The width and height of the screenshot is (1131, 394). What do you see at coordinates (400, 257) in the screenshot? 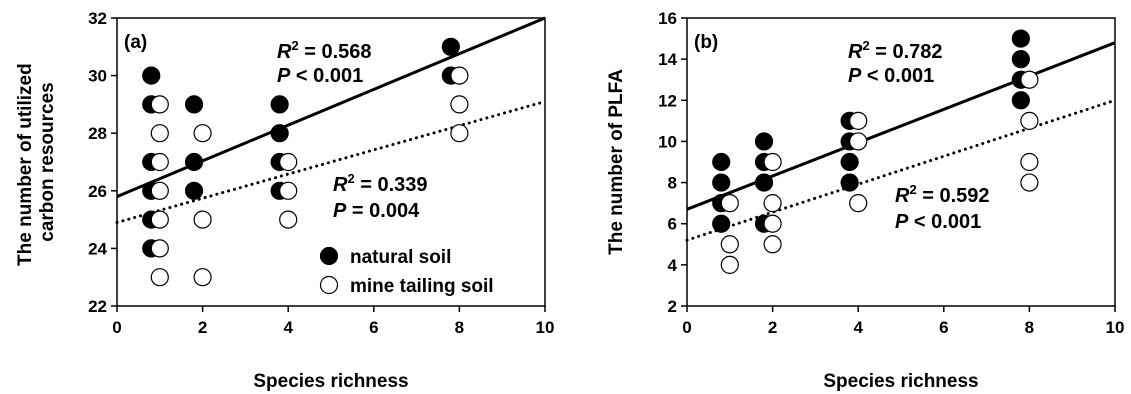
I see `legend-natural-soil-label: natural soil` at bounding box center [400, 257].